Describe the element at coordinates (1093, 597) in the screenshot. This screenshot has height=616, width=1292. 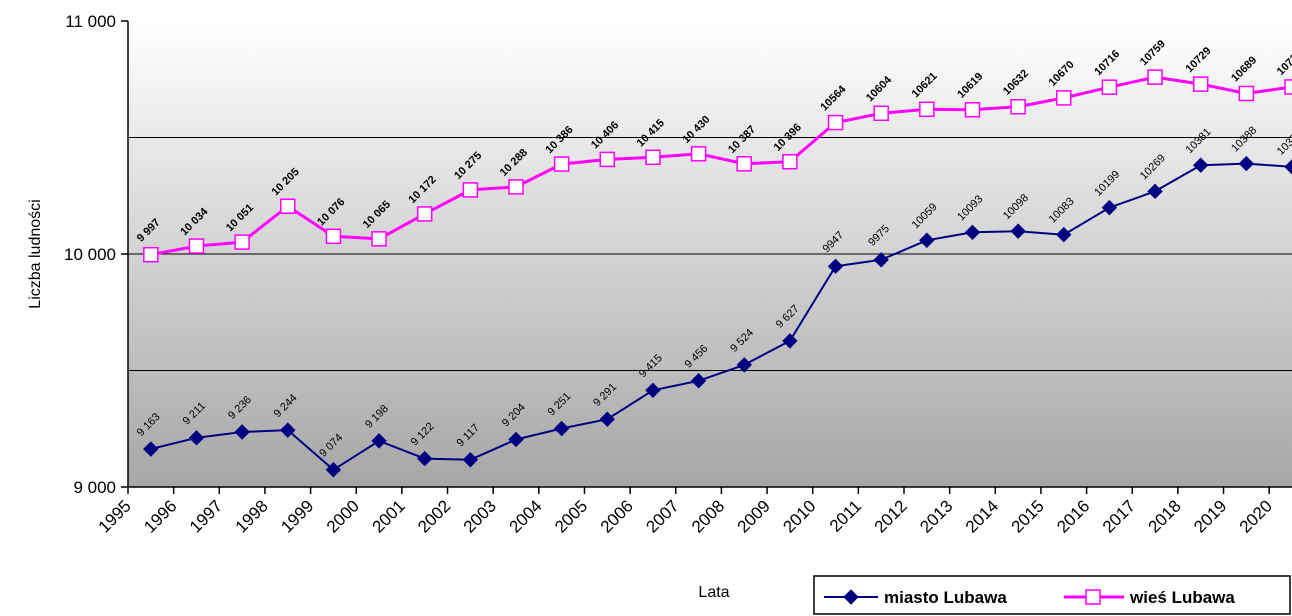
I see `legend-marker-wies` at that location.